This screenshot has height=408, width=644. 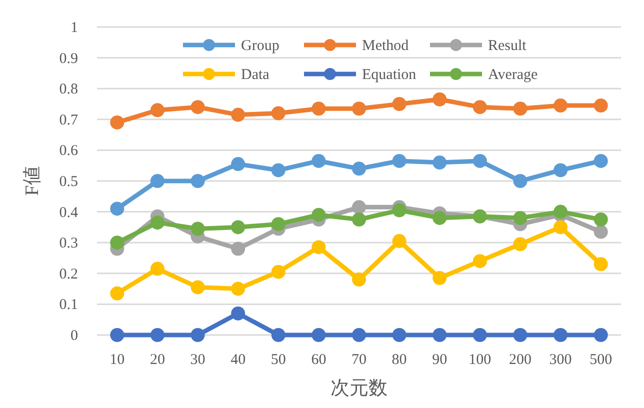 I want to click on x-tick-label: 100, so click(x=480, y=360).